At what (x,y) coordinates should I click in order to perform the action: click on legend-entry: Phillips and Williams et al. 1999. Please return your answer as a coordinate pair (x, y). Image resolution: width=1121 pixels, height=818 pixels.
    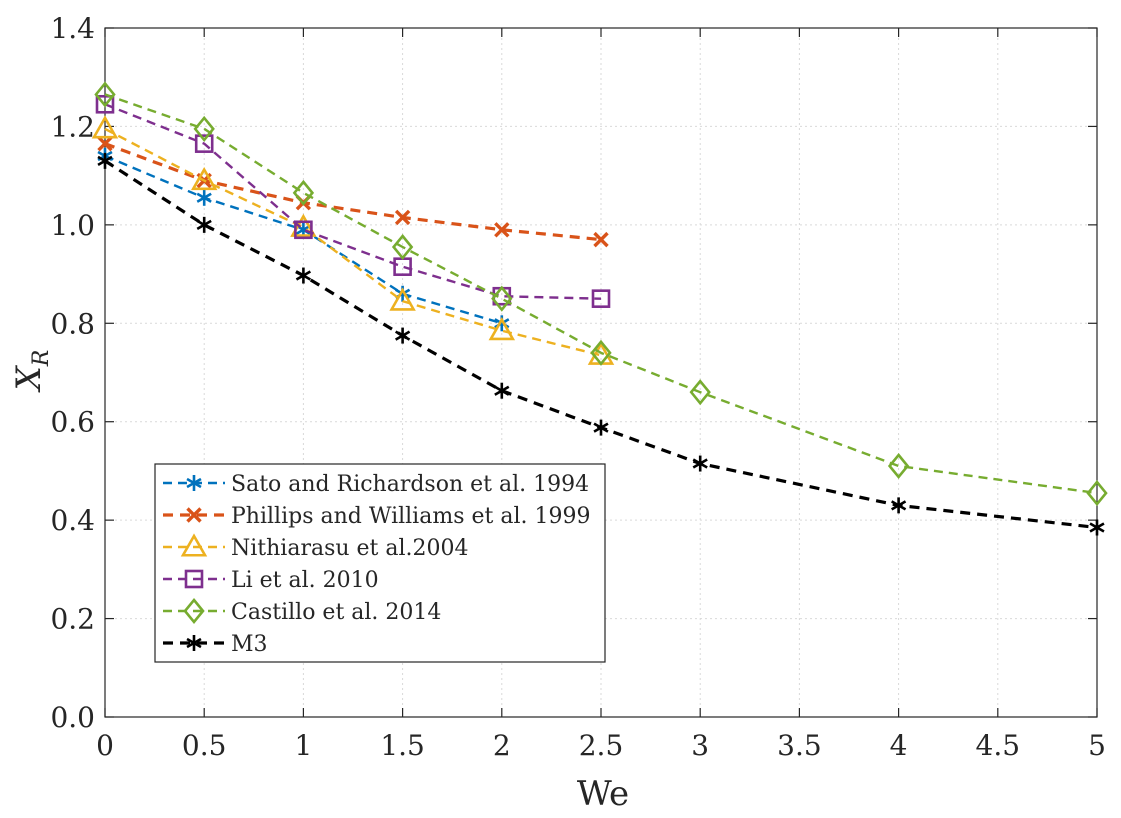
    Looking at the image, I should click on (376, 516).